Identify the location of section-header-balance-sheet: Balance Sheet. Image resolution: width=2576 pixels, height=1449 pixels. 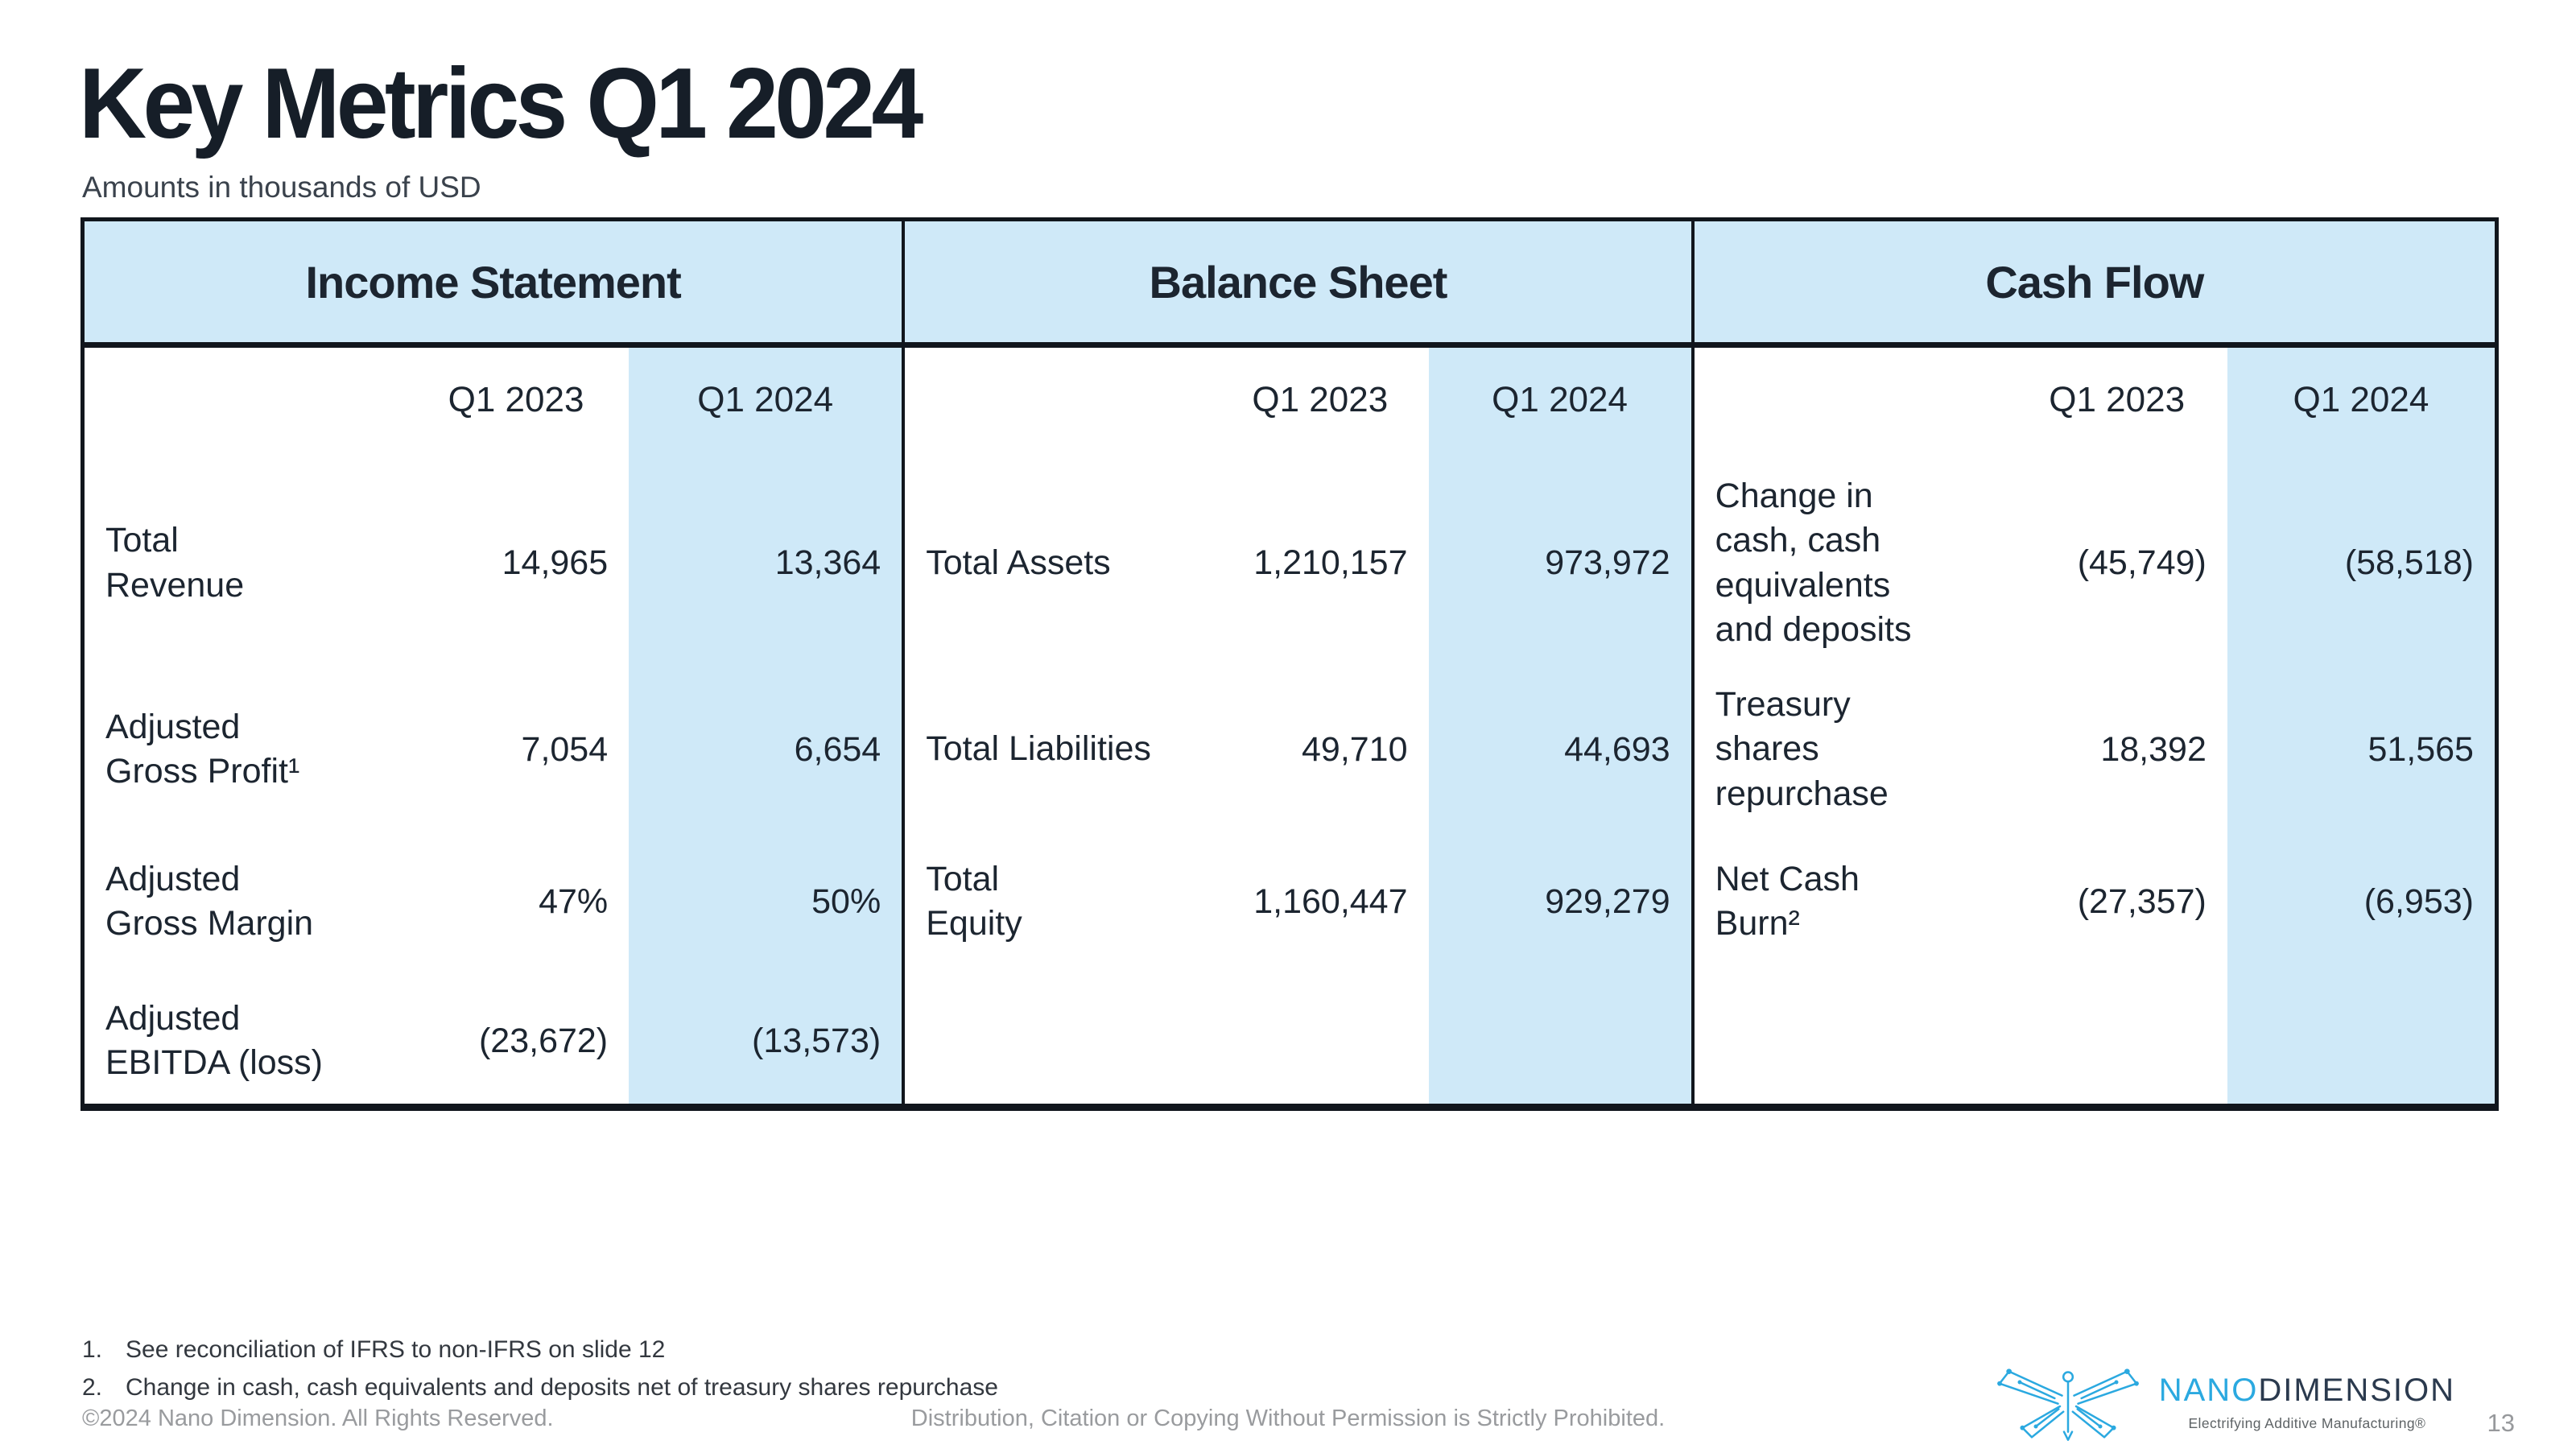
(1300, 281).